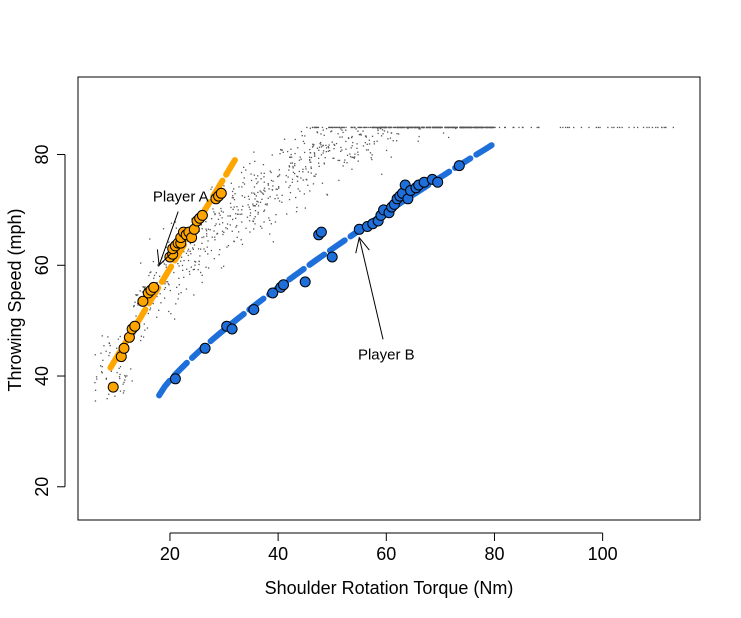 This screenshot has width=741, height=618. What do you see at coordinates (154, 287) in the screenshot?
I see `point-player-a` at bounding box center [154, 287].